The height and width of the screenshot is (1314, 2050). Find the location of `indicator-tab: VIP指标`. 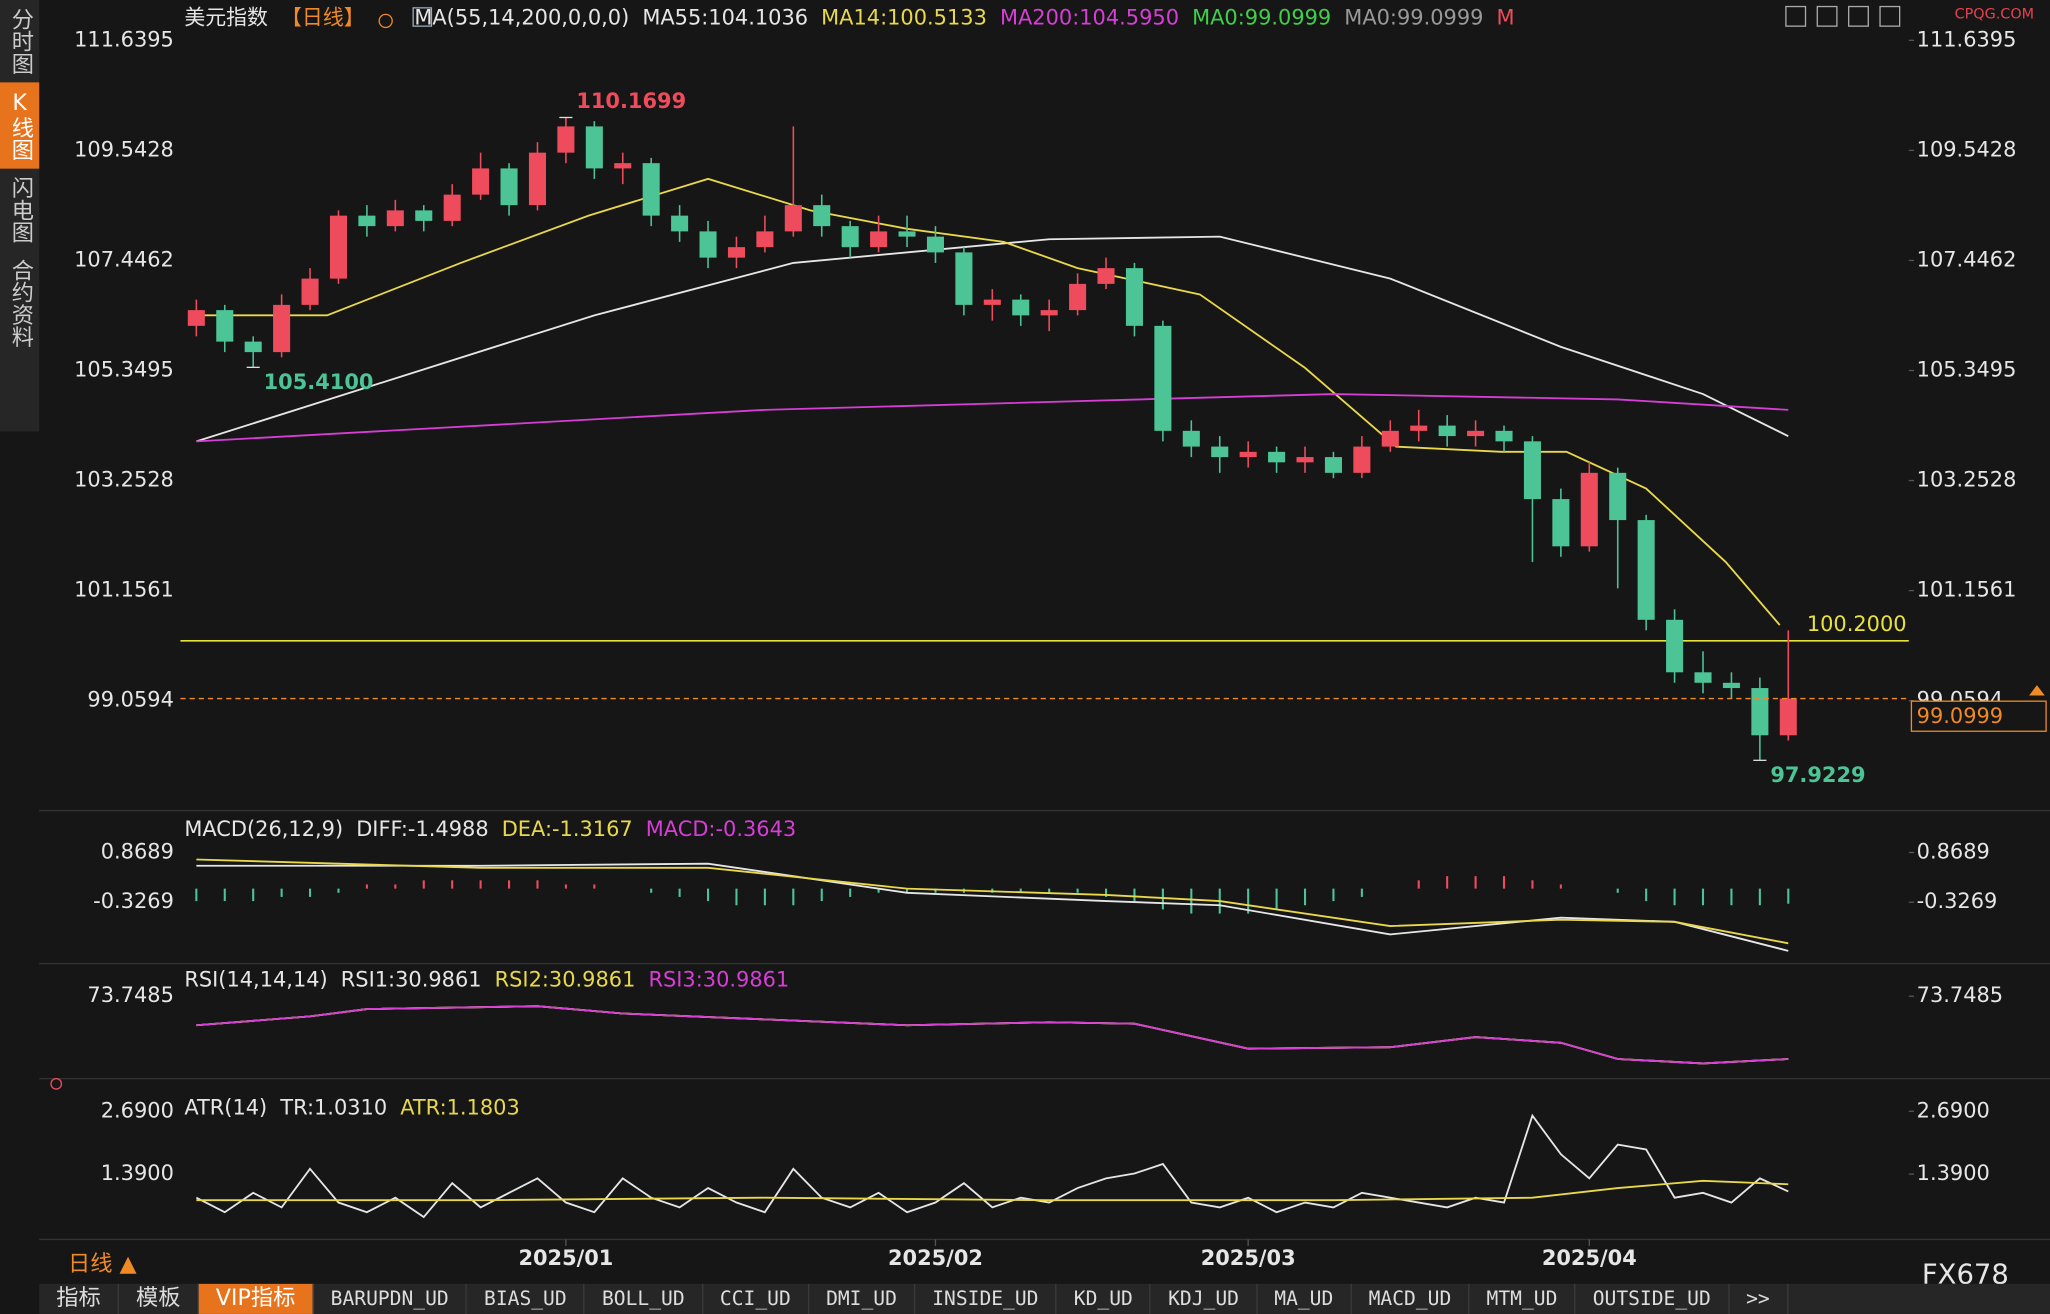

indicator-tab: VIP指标 is located at coordinates (256, 1298).